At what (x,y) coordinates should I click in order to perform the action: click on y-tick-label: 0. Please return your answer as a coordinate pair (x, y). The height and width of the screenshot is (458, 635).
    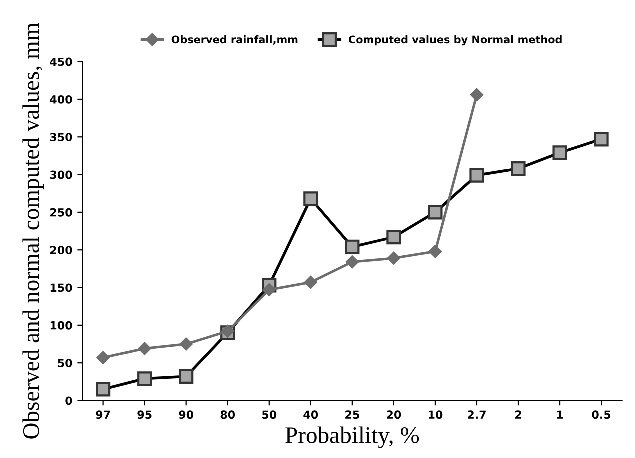
    Looking at the image, I should click on (69, 401).